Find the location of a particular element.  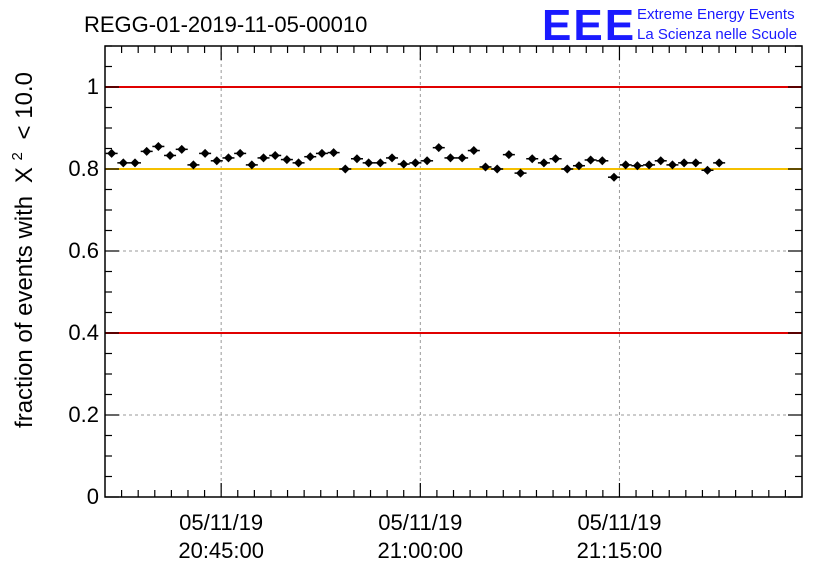

x-tick-label-time: 21:15:00 is located at coordinates (620, 550).